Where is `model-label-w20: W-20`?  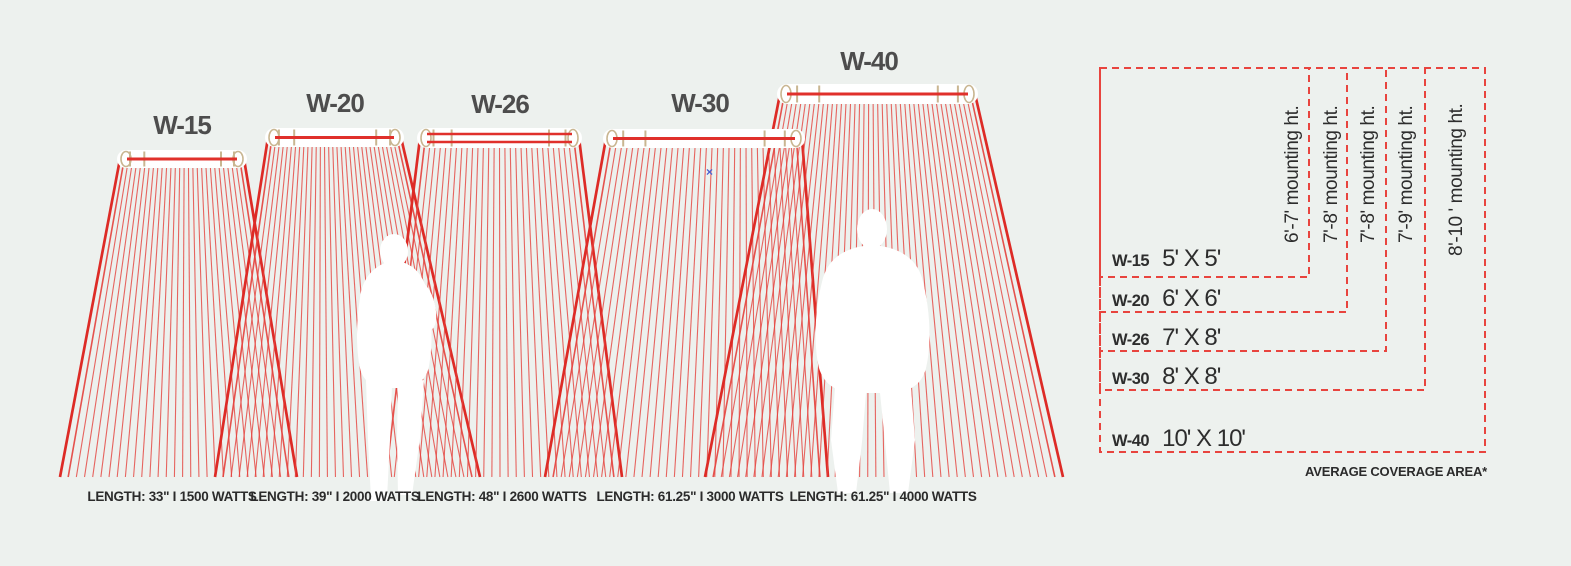 model-label-w20: W-20 is located at coordinates (335, 103).